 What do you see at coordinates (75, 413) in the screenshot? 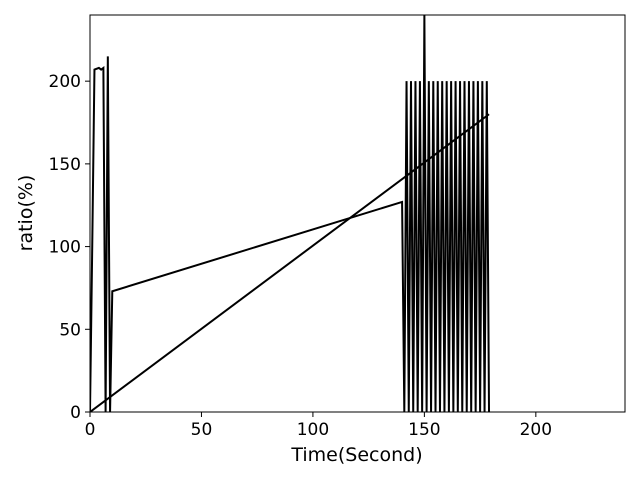
I see `y-tick-label: 0` at bounding box center [75, 413].